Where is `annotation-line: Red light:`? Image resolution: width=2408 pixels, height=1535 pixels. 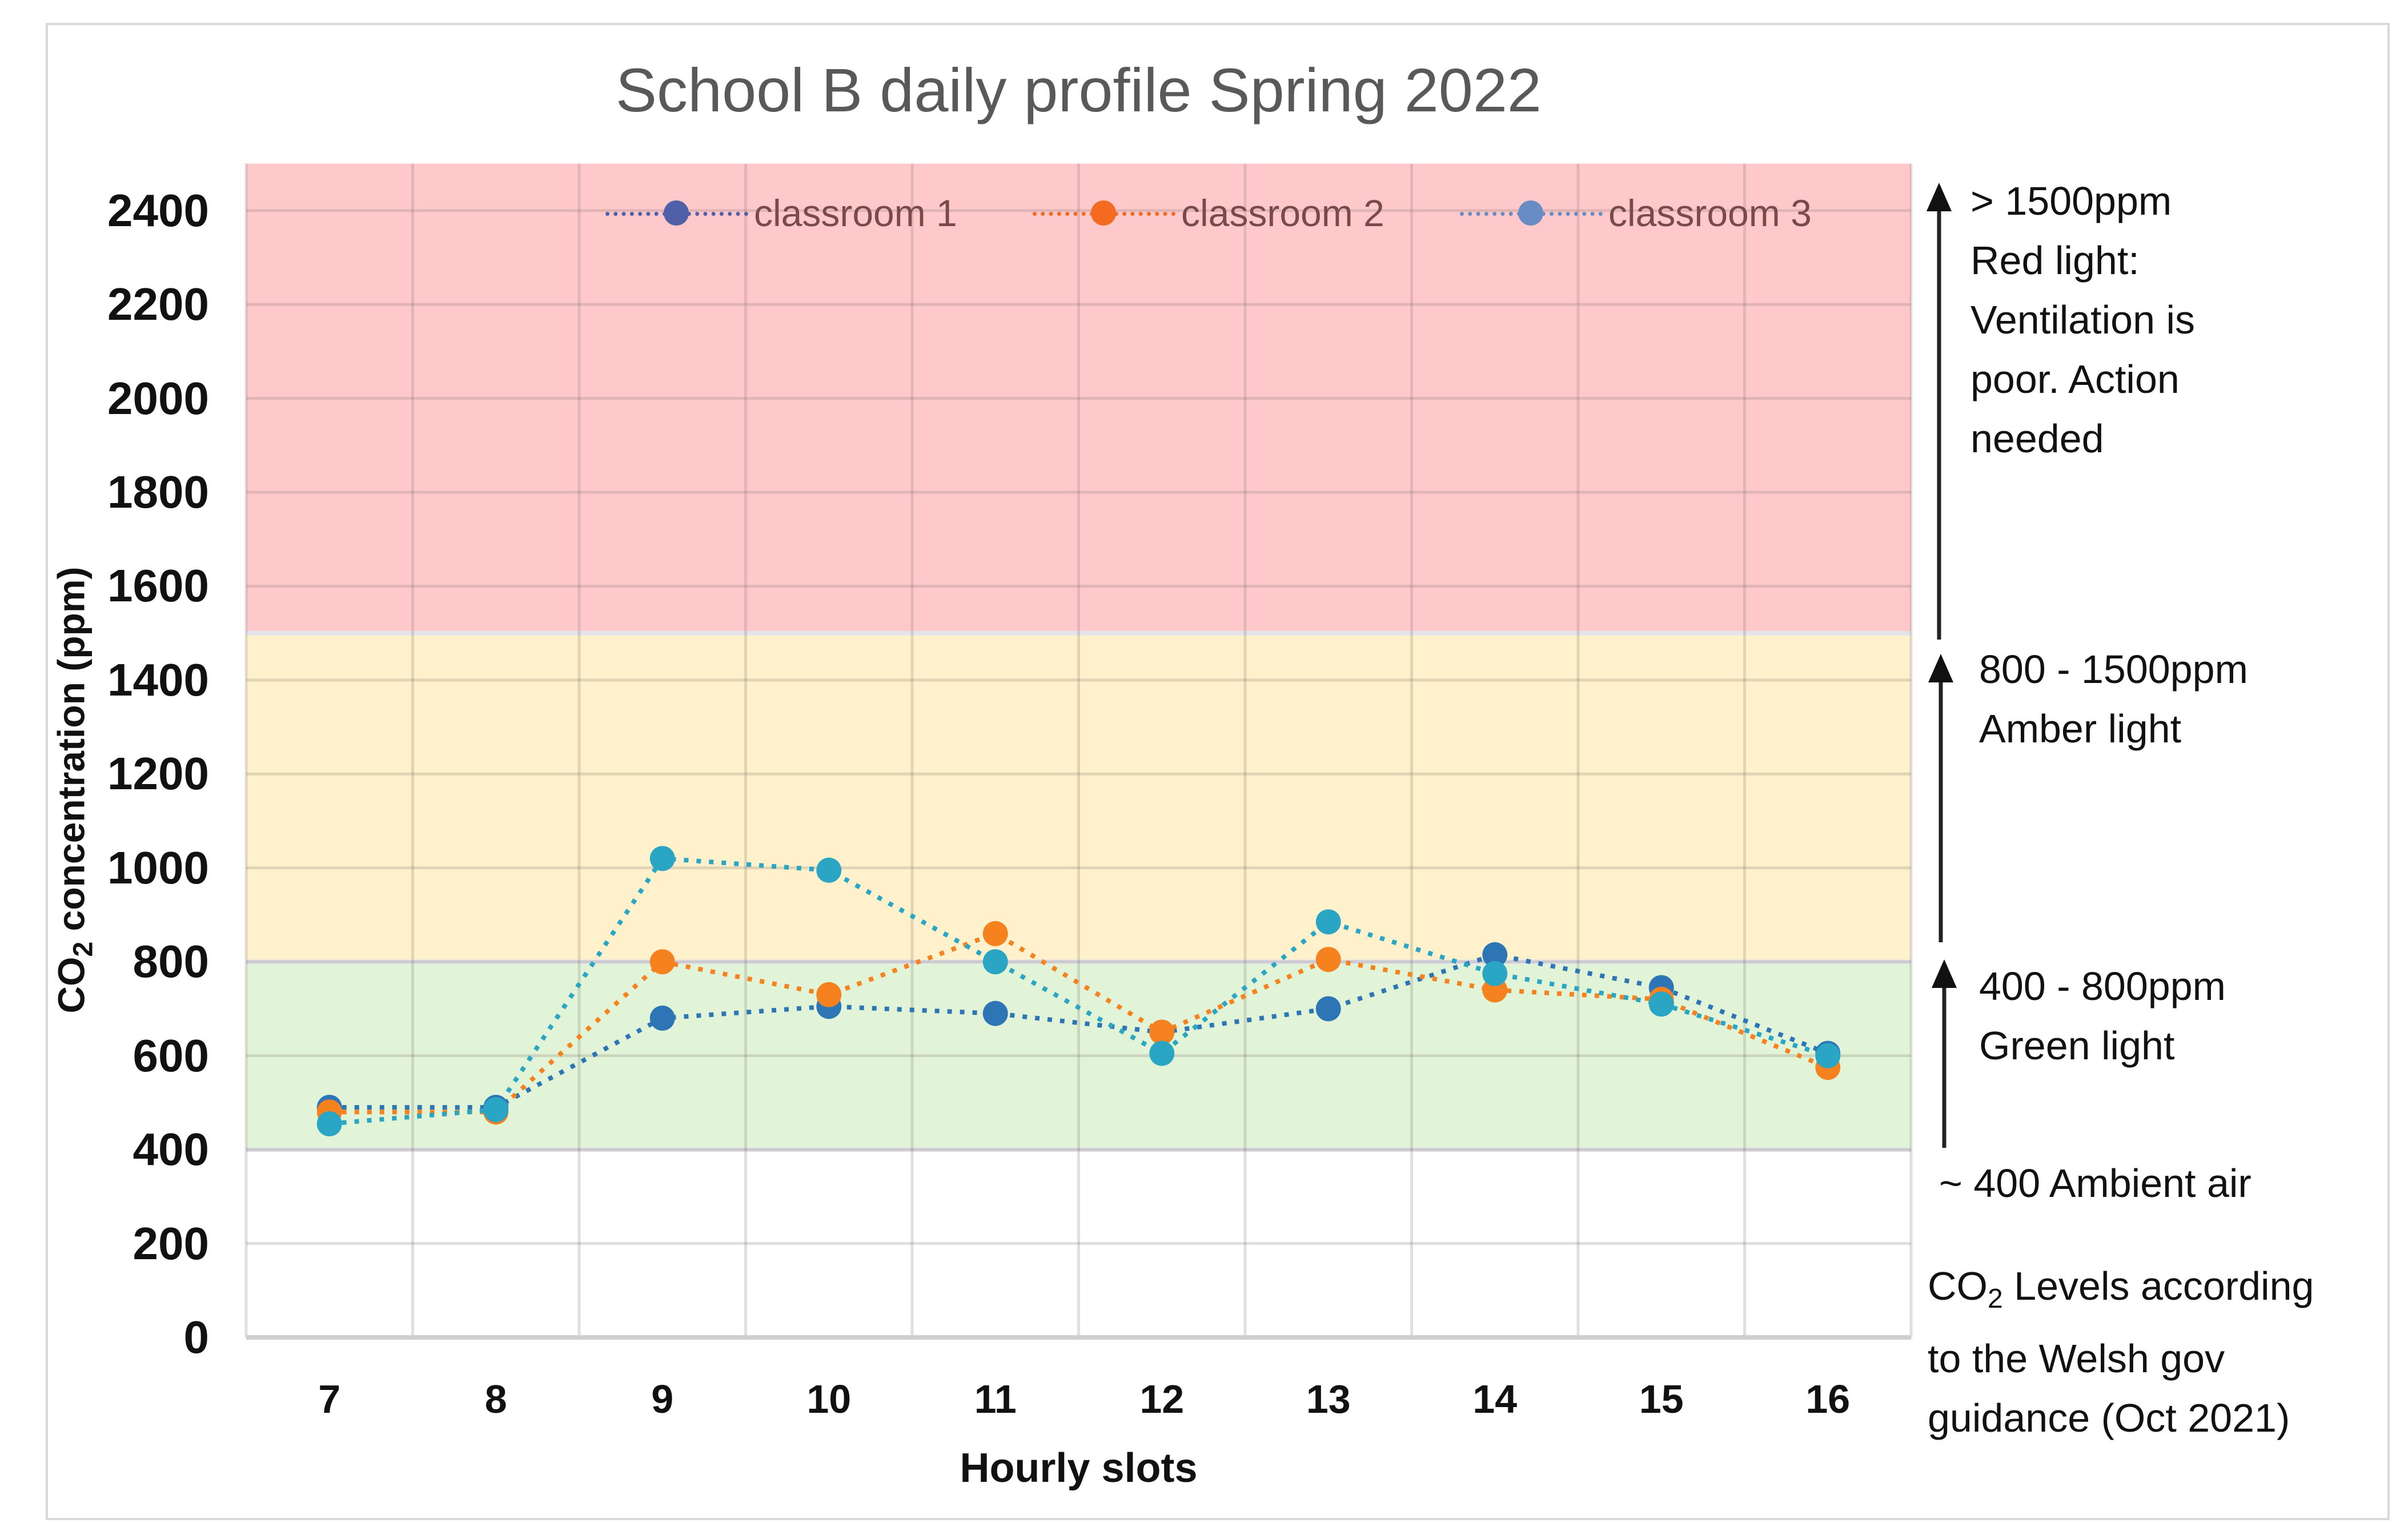 annotation-line: Red light: is located at coordinates (2055, 260).